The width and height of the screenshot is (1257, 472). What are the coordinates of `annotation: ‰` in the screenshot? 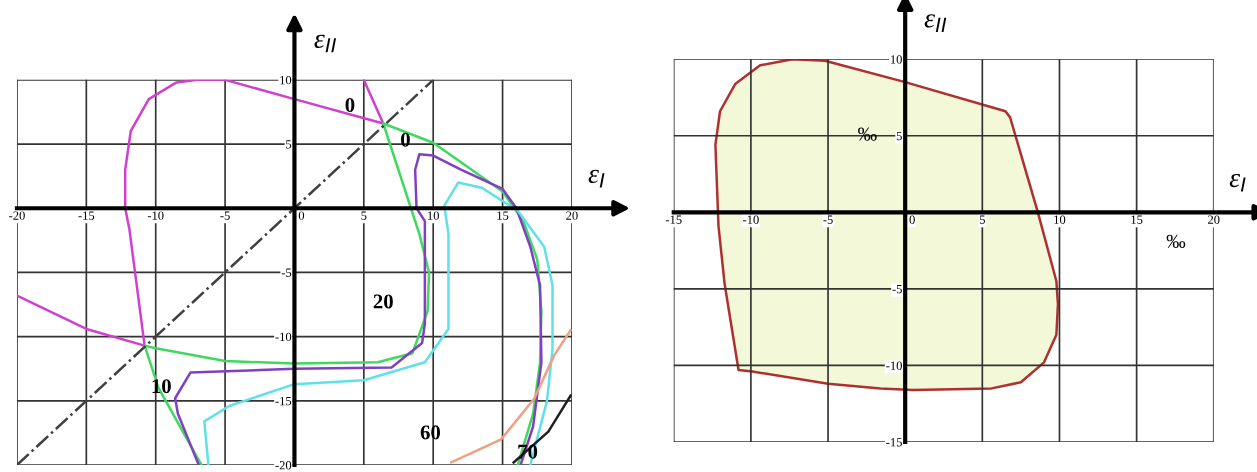 It's located at (1176, 241).